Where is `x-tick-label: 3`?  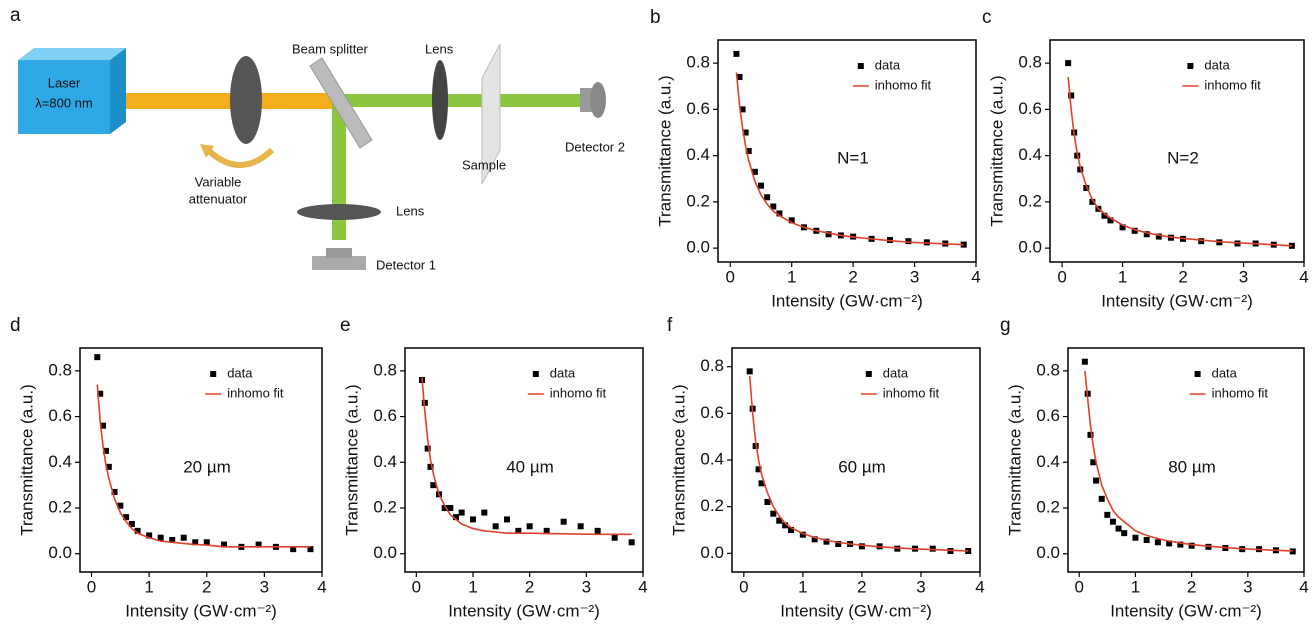
x-tick-label: 3 is located at coordinates (1247, 586).